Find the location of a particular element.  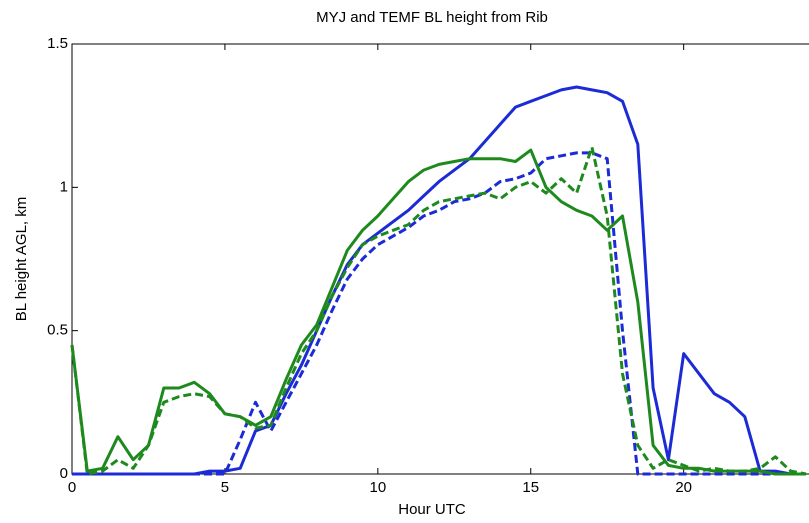

x-tick-label: 0 is located at coordinates (72, 487).